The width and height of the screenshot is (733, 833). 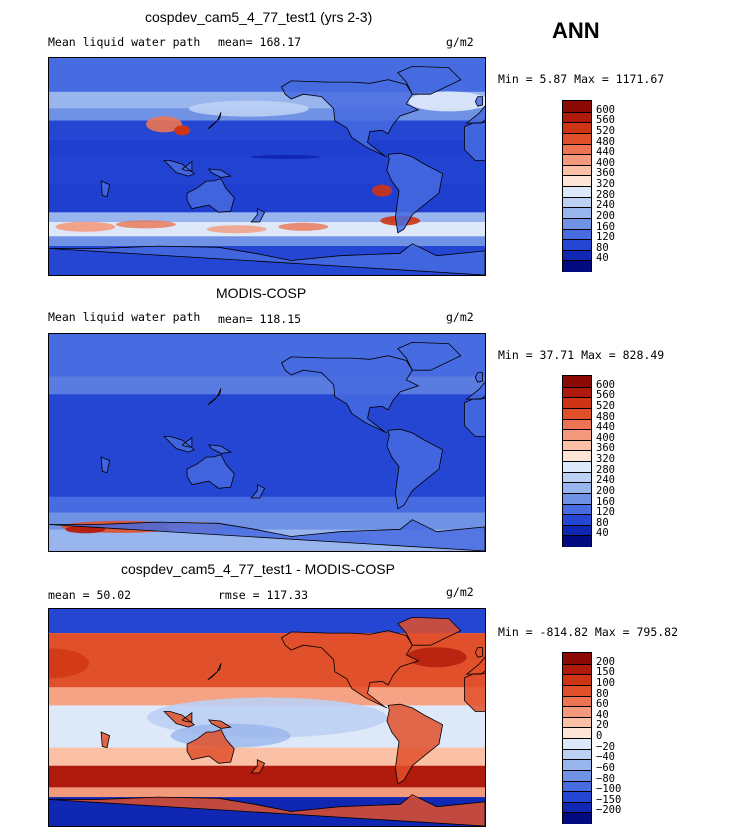 I want to click on panel-1-units: g/m2, so click(x=460, y=42).